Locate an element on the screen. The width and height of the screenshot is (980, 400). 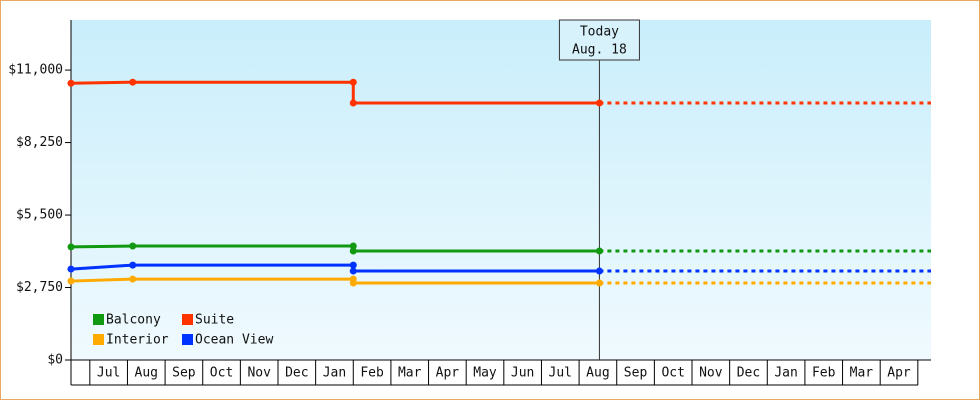
today-box is located at coordinates (599, 40).